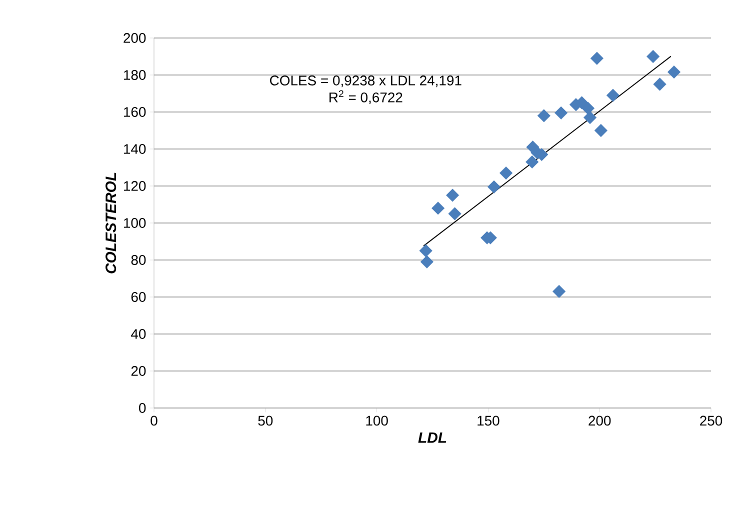 The image size is (751, 529). I want to click on y-tick-label: 140, so click(135, 149).